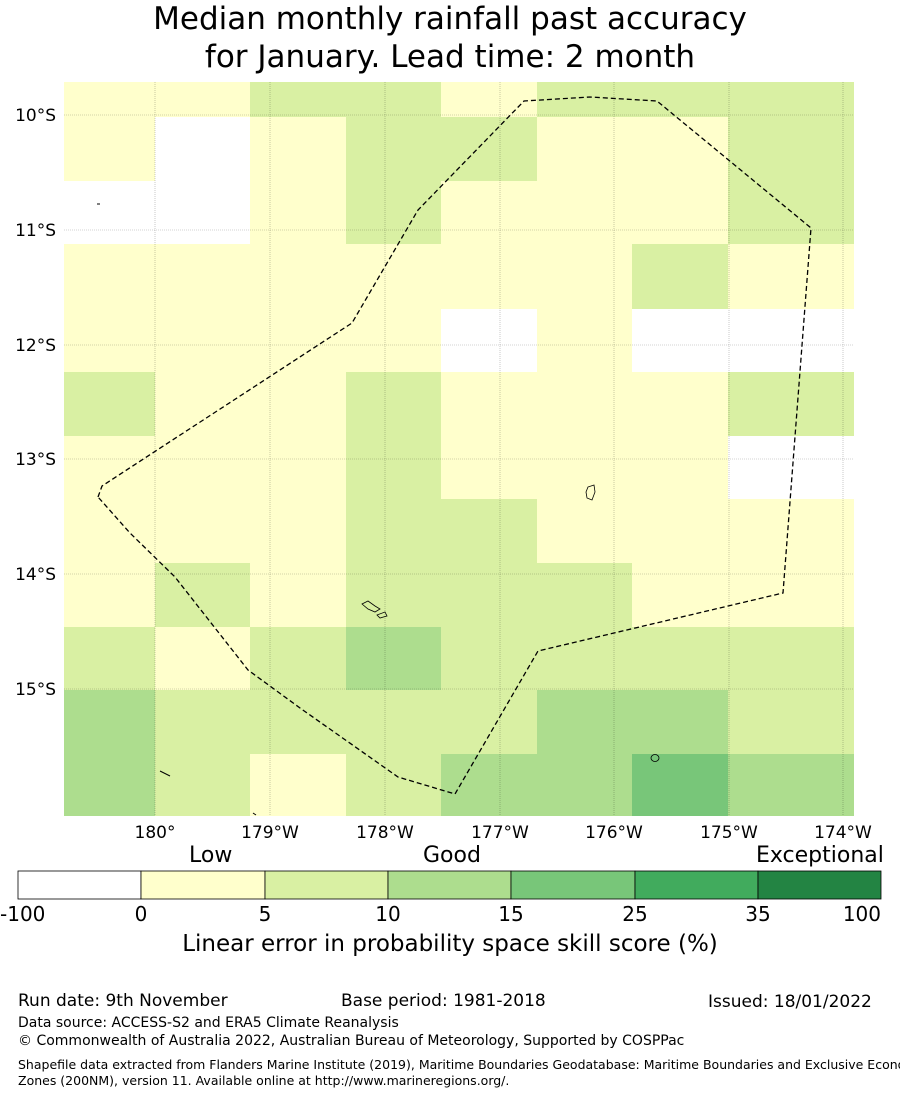 Image resolution: width=900 pixels, height=1095 pixels. What do you see at coordinates (35, 460) in the screenshot?
I see `lat-label: 13°S` at bounding box center [35, 460].